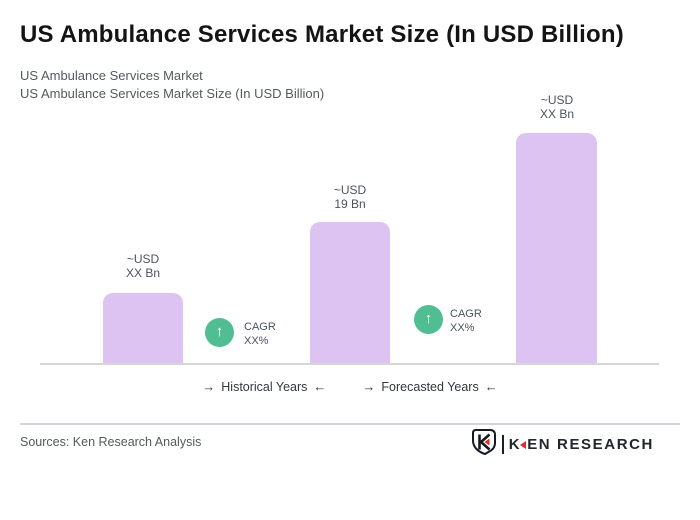 This screenshot has width=700, height=520. I want to click on logo-wordmark: K EN RESEARCH, so click(581, 444).